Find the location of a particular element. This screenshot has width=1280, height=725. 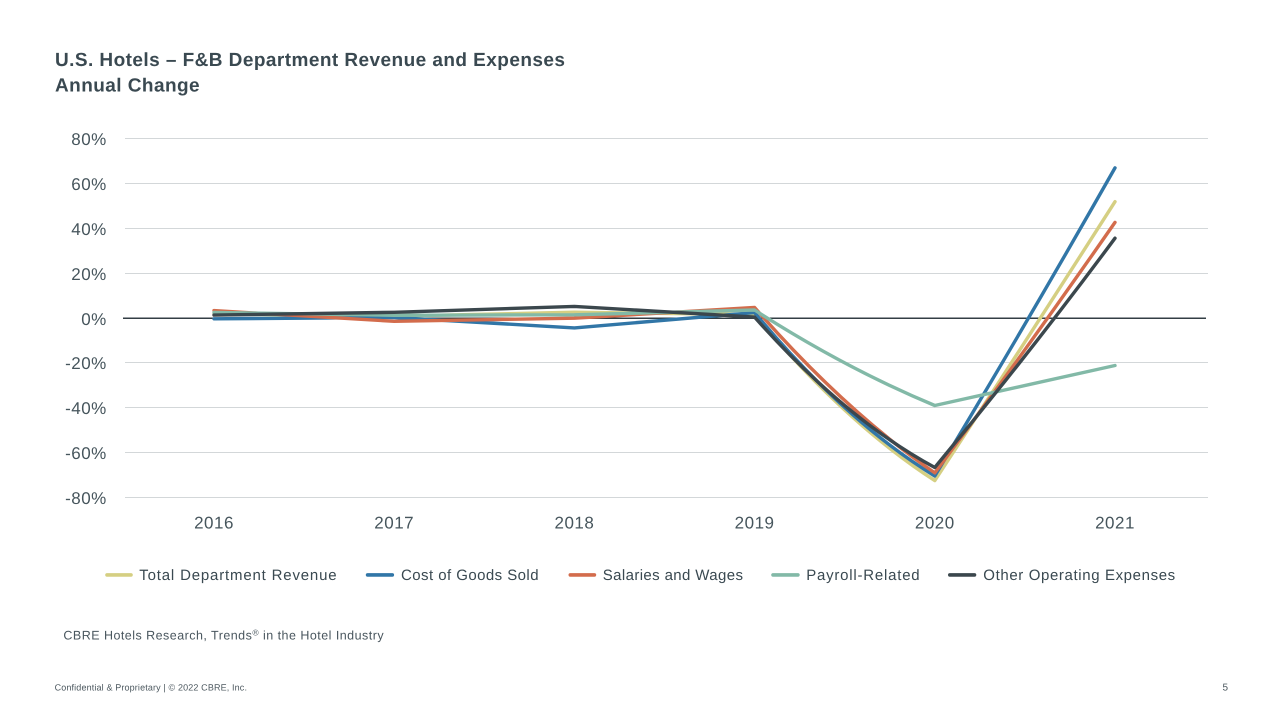

svg-text: 0% is located at coordinates (94, 319).